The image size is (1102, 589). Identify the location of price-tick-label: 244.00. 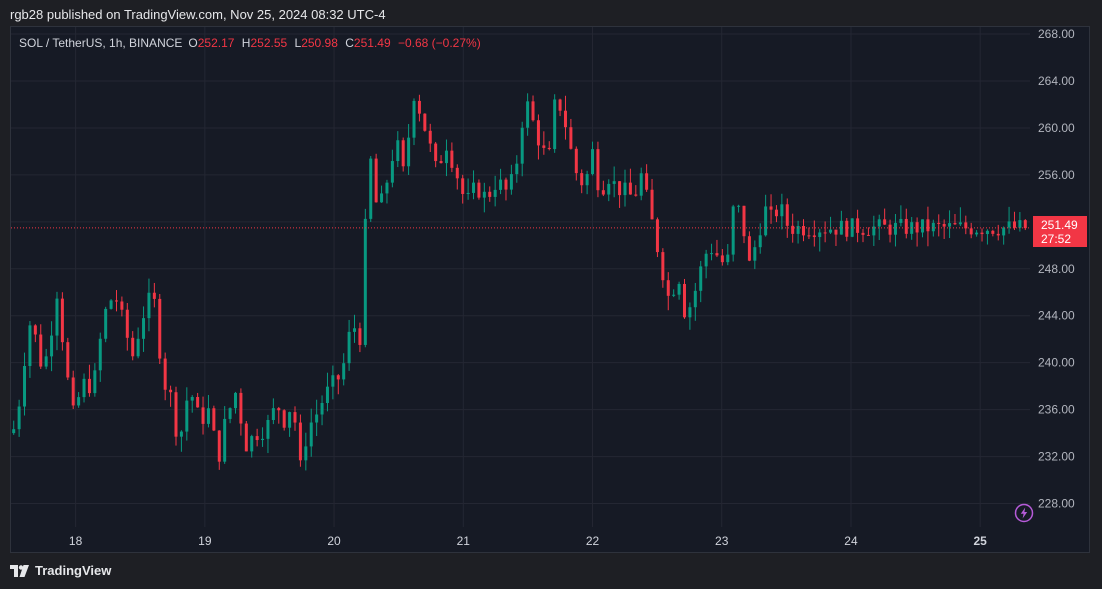
(1056, 316).